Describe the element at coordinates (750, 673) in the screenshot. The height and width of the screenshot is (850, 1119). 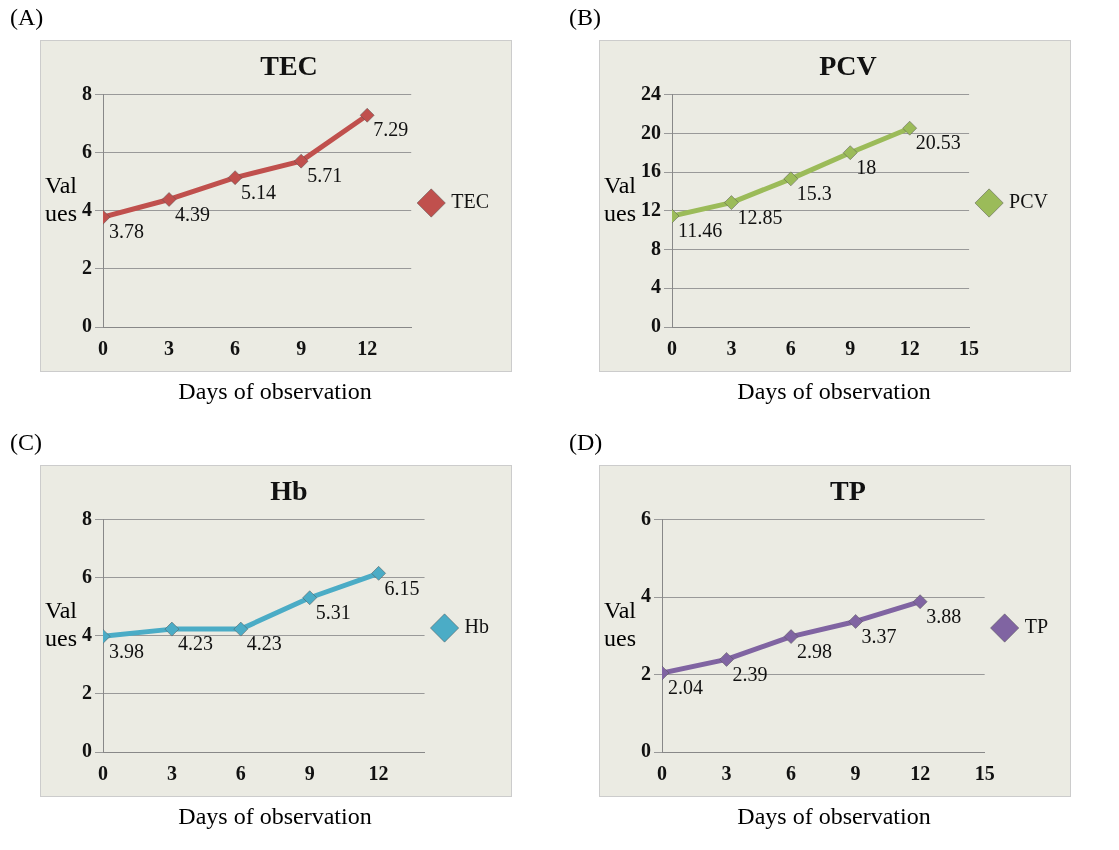
I see `data-label: 2.39` at that location.